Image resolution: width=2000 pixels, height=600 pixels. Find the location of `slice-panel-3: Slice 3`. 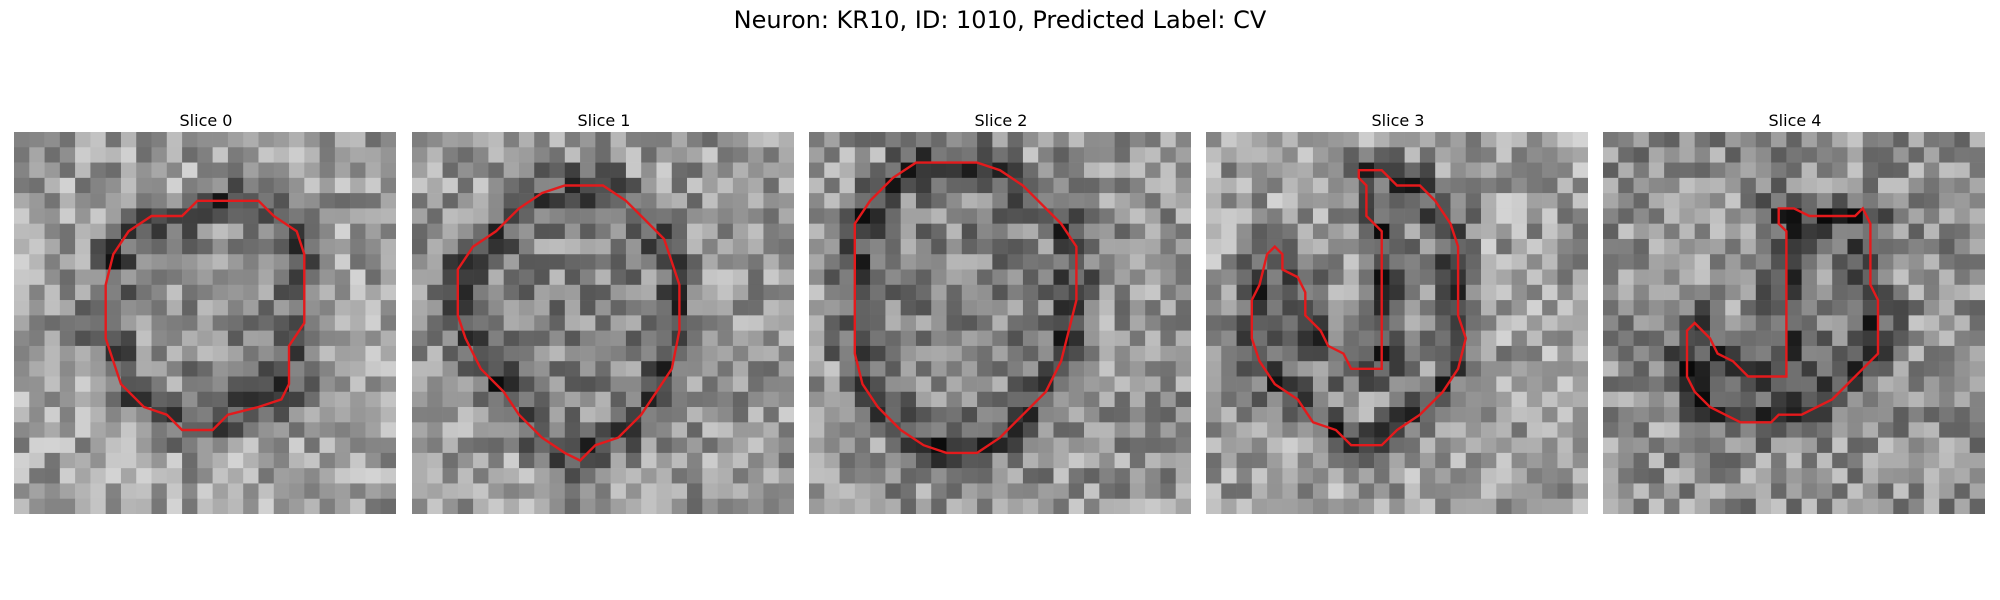

slice-panel-3: Slice 3 is located at coordinates (1398, 312).